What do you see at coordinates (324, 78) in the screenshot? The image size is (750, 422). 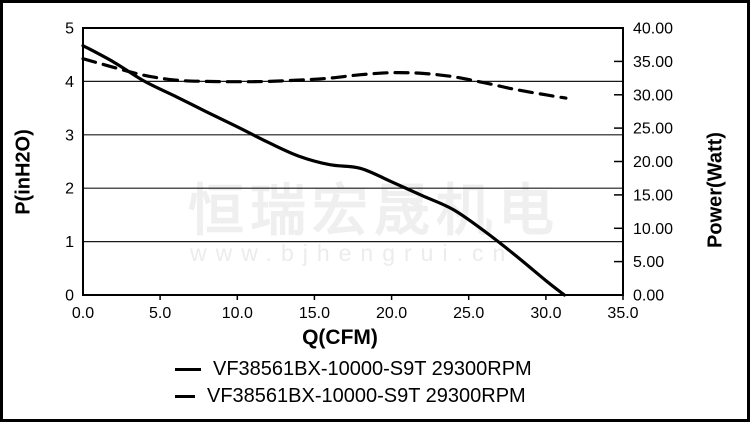 I see `series-curve-power` at bounding box center [324, 78].